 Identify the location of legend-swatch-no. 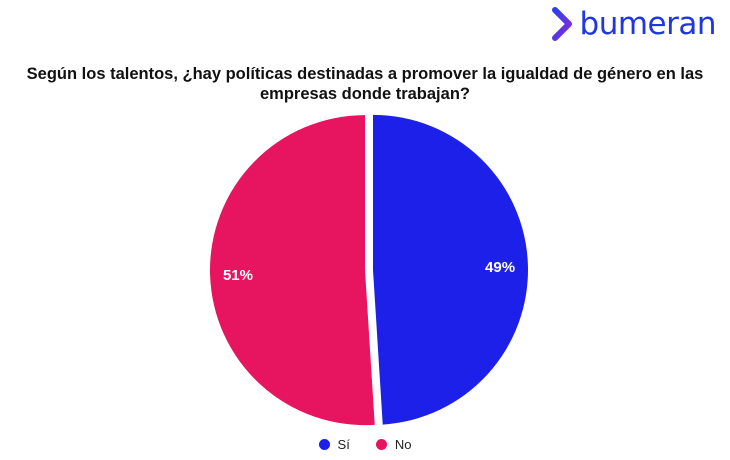
(381, 444).